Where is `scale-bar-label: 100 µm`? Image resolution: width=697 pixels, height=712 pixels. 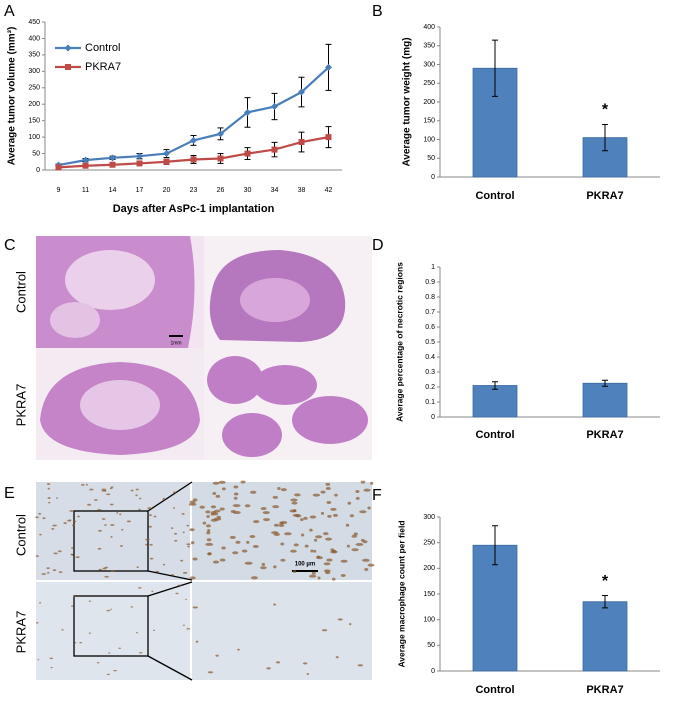 scale-bar-label: 100 µm is located at coordinates (305, 565).